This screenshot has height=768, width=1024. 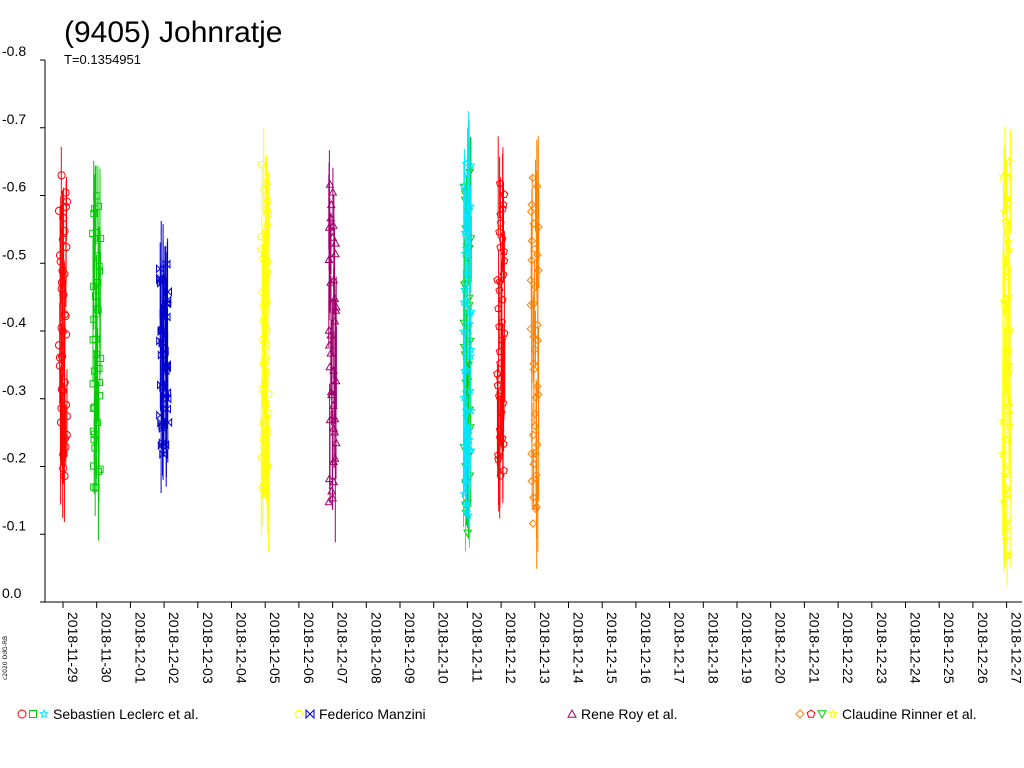 What do you see at coordinates (14, 322) in the screenshot?
I see `y-tick-label: -0.4` at bounding box center [14, 322].